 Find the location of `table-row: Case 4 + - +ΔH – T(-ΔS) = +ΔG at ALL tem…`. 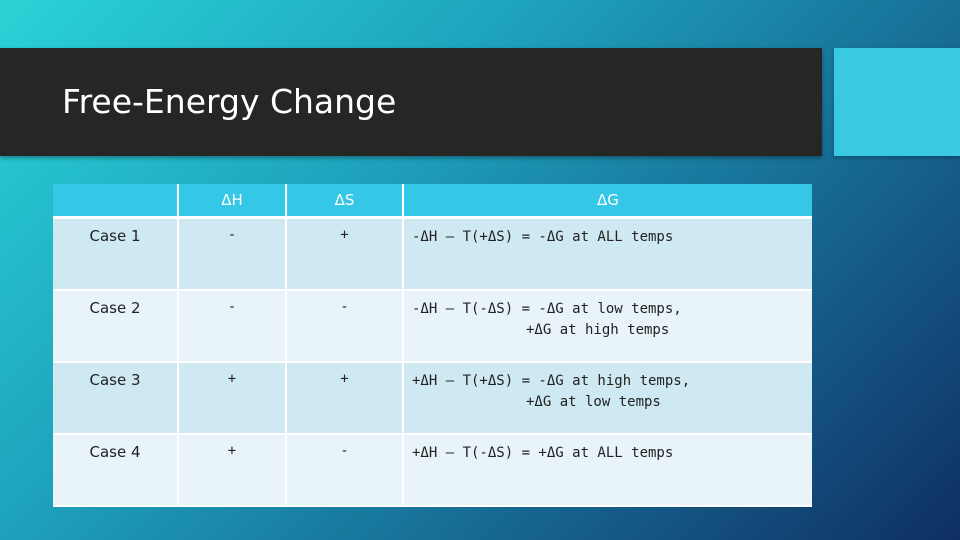

table-row: Case 4 + - +ΔH – T(-ΔS) = +ΔG at ALL tem… is located at coordinates (432, 470).